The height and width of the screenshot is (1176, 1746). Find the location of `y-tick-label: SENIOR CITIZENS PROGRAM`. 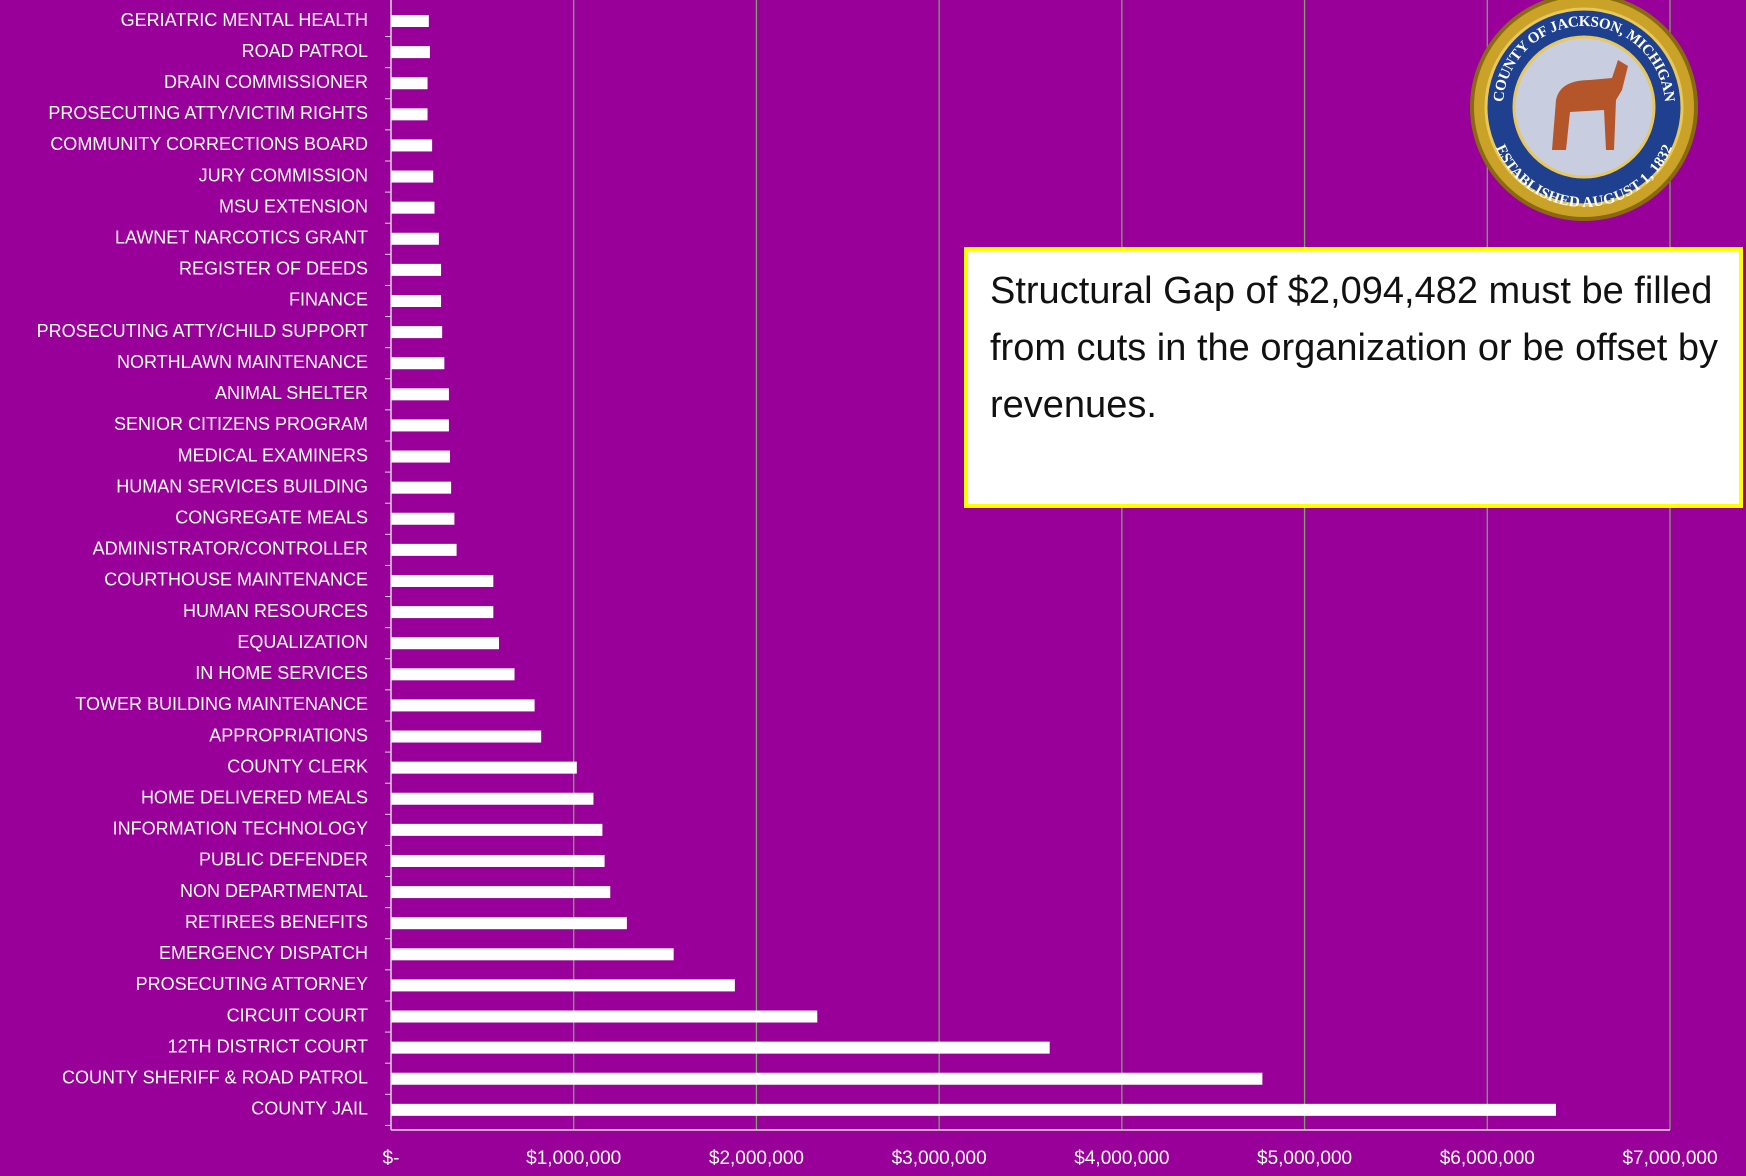

y-tick-label: SENIOR CITIZENS PROGRAM is located at coordinates (241, 424).